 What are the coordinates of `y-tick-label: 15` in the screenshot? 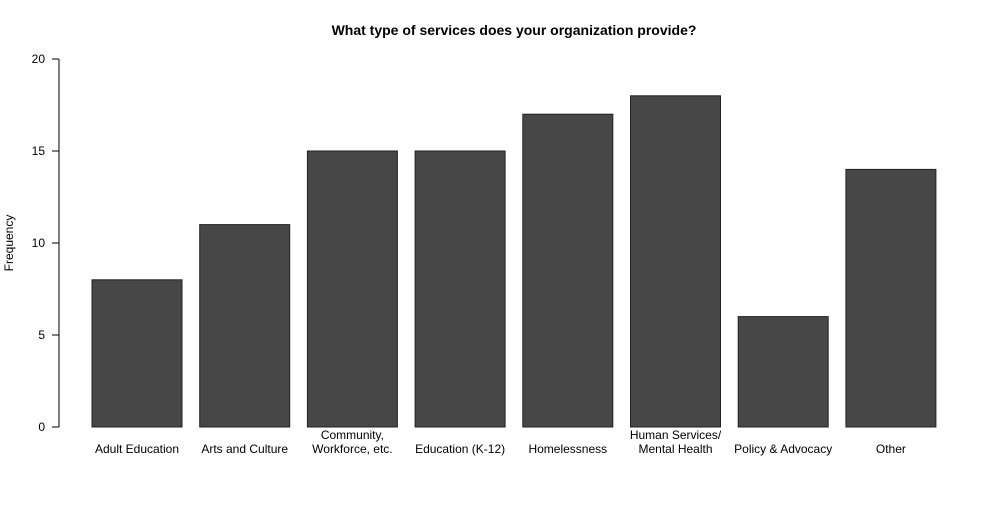 It's located at (39, 151).